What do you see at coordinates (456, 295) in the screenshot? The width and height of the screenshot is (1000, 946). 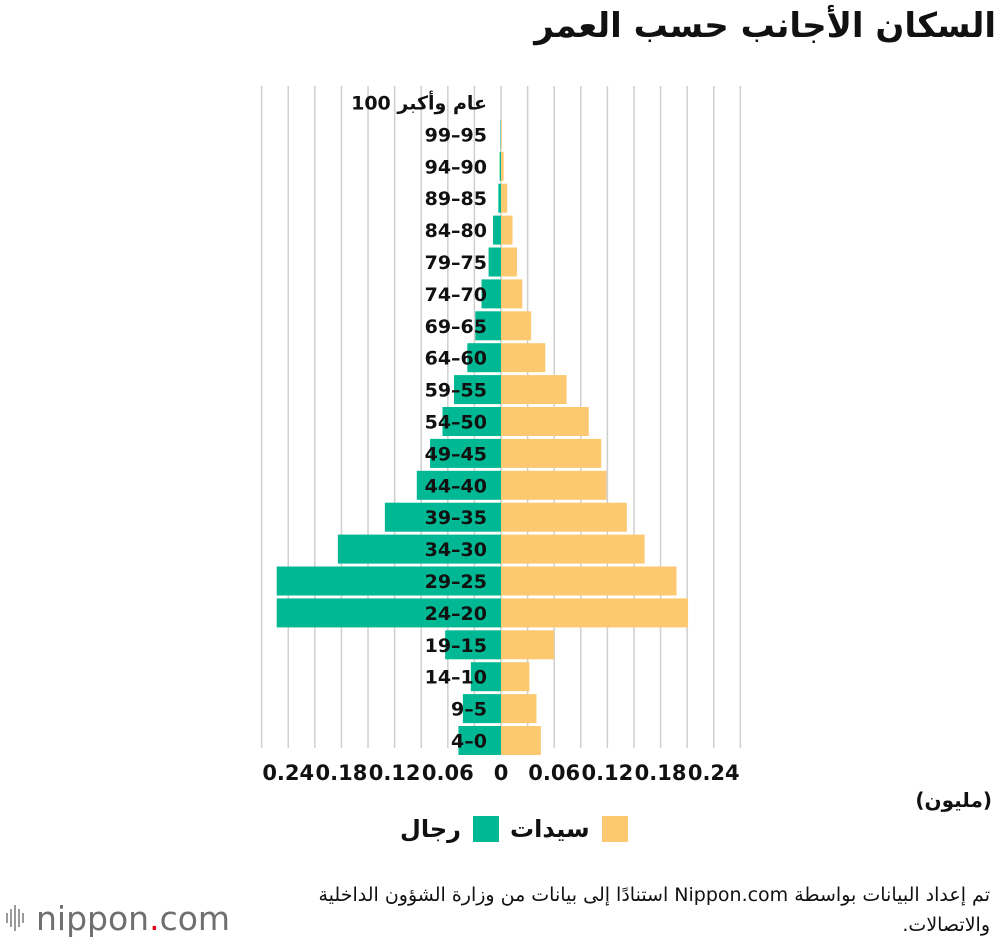 I see `age-group-label: 74–70` at bounding box center [456, 295].